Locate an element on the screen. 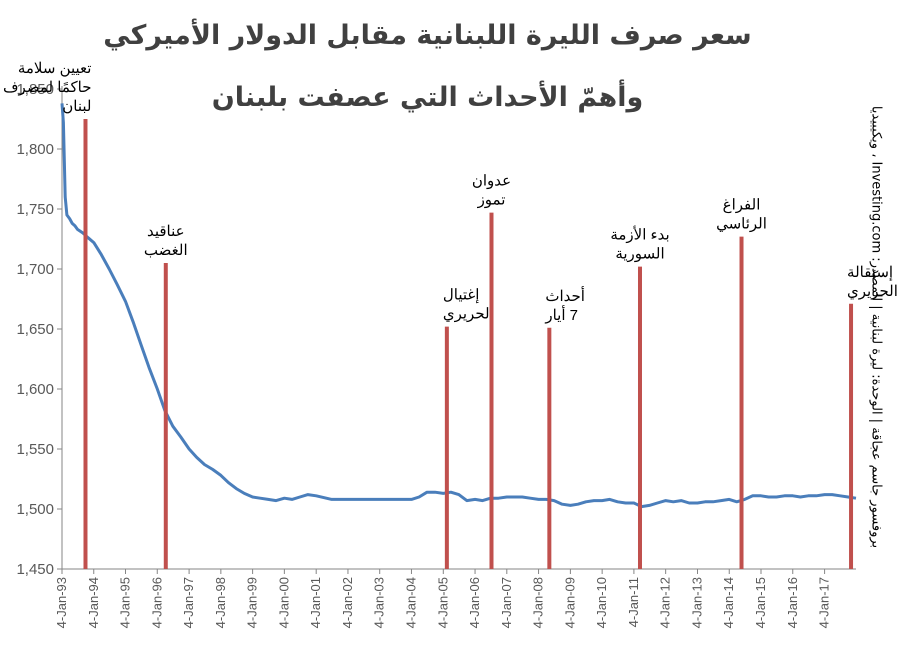 This screenshot has height=653, width=899. event-label: بدء الأزمة السورية is located at coordinates (639, 244).